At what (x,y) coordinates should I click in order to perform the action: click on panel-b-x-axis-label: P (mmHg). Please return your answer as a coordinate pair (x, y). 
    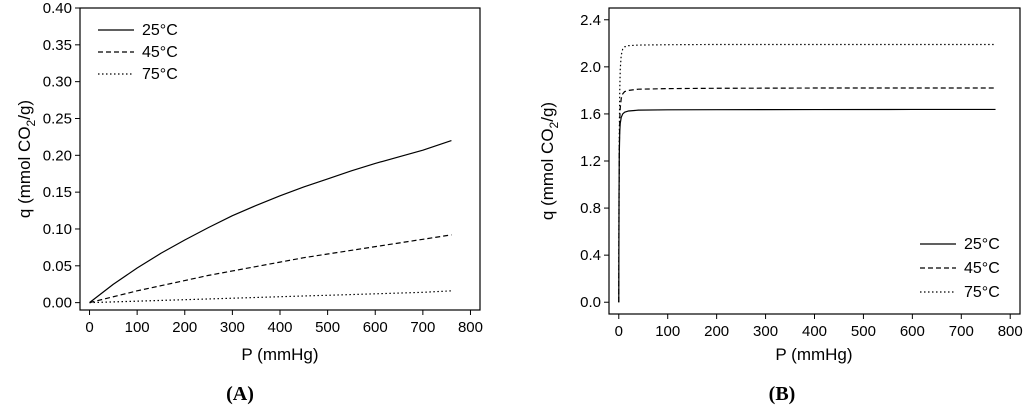
    Looking at the image, I should click on (813, 354).